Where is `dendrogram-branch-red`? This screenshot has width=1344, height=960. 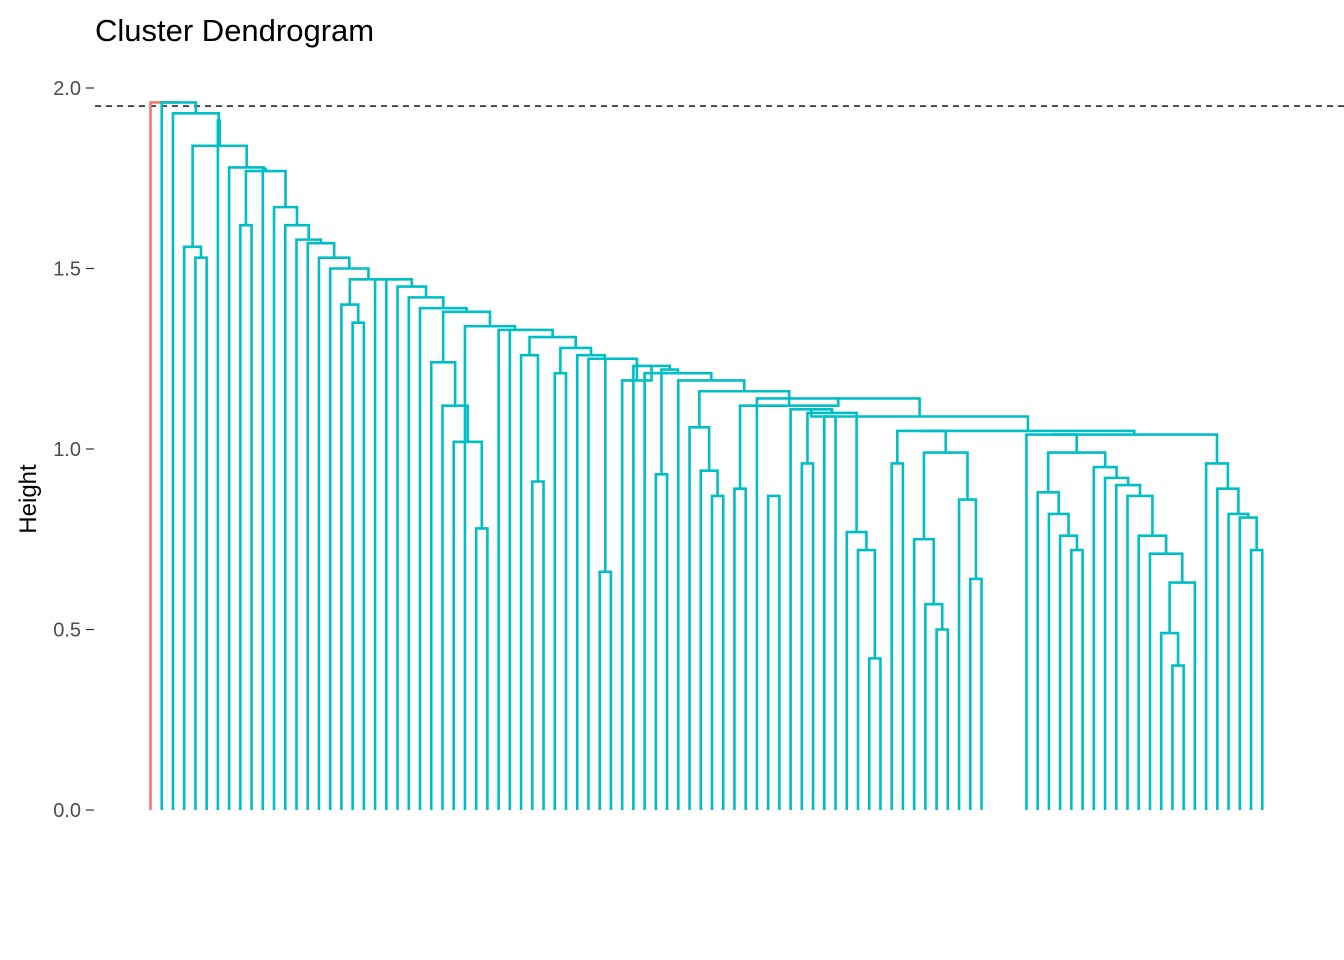 dendrogram-branch-red is located at coordinates (164, 455).